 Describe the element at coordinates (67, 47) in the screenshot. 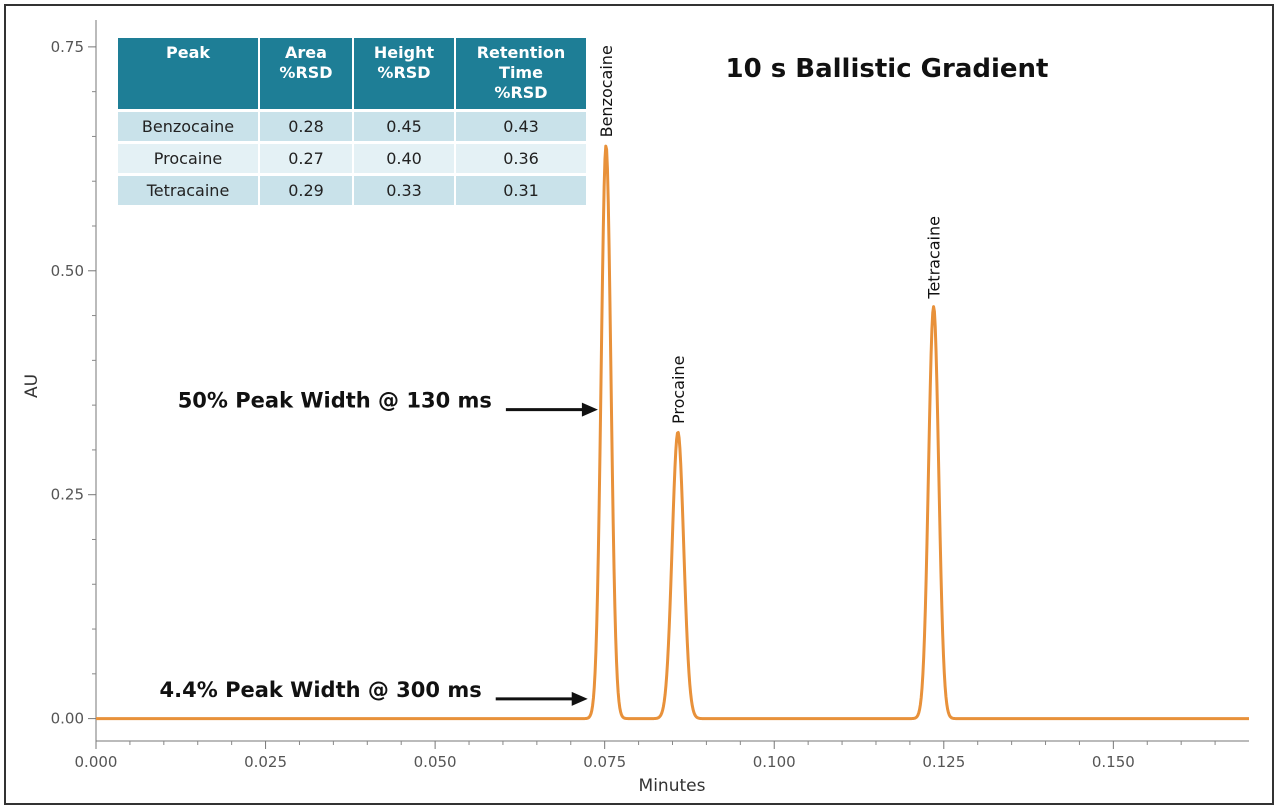

I see `y-tick-label: 0.75` at that location.